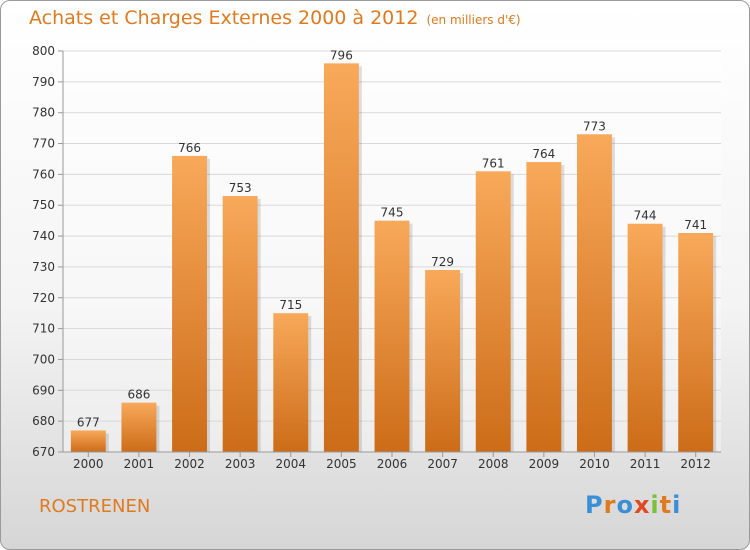 The image size is (750, 550). Describe the element at coordinates (43, 421) in the screenshot. I see `y-tick-label: 680` at that location.